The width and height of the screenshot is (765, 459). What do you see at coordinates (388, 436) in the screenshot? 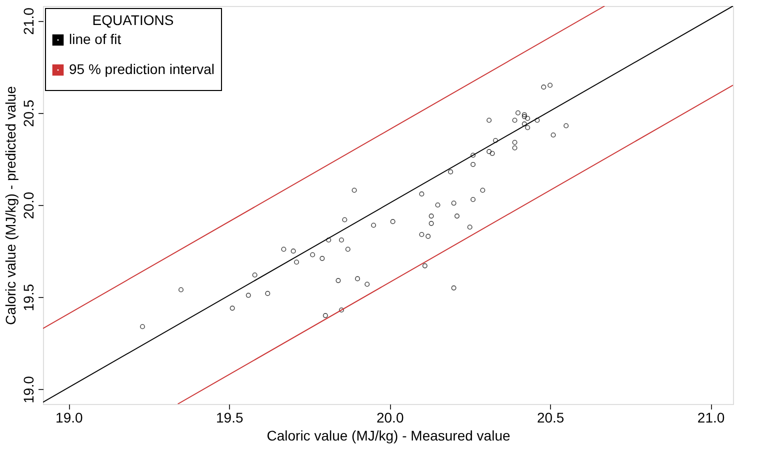
I see `x-axis-title: Caloric value (MJ/kg) - Measured value` at bounding box center [388, 436].